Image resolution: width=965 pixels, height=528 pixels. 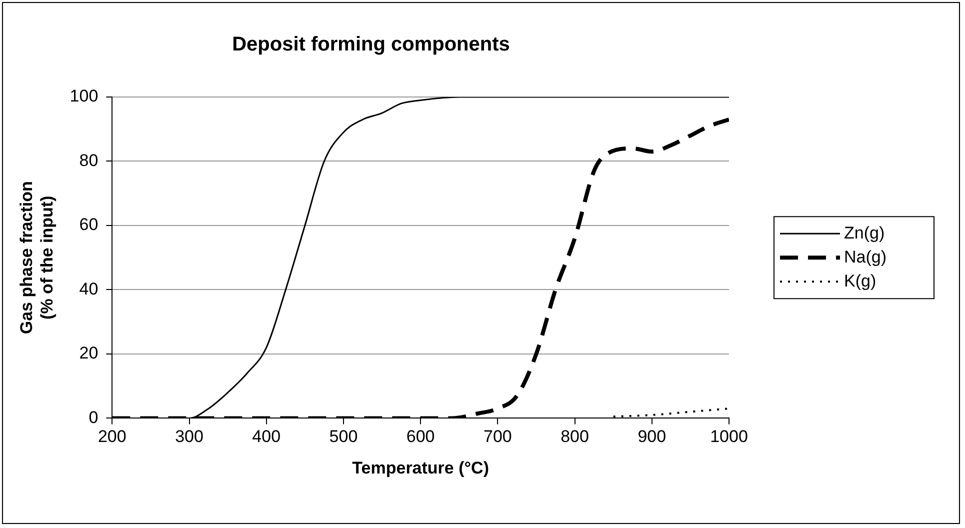 I want to click on y-tick-label: 20, so click(x=88, y=353).